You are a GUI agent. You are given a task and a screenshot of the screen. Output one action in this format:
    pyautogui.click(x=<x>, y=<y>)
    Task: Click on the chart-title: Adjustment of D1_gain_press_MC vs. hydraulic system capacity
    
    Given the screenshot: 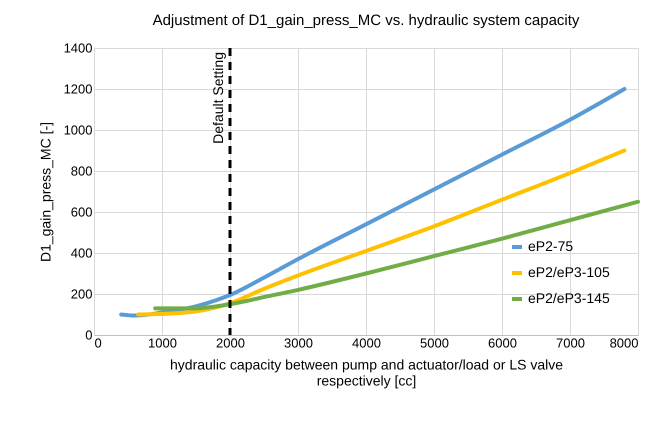 What is the action you would take?
    pyautogui.click(x=366, y=20)
    